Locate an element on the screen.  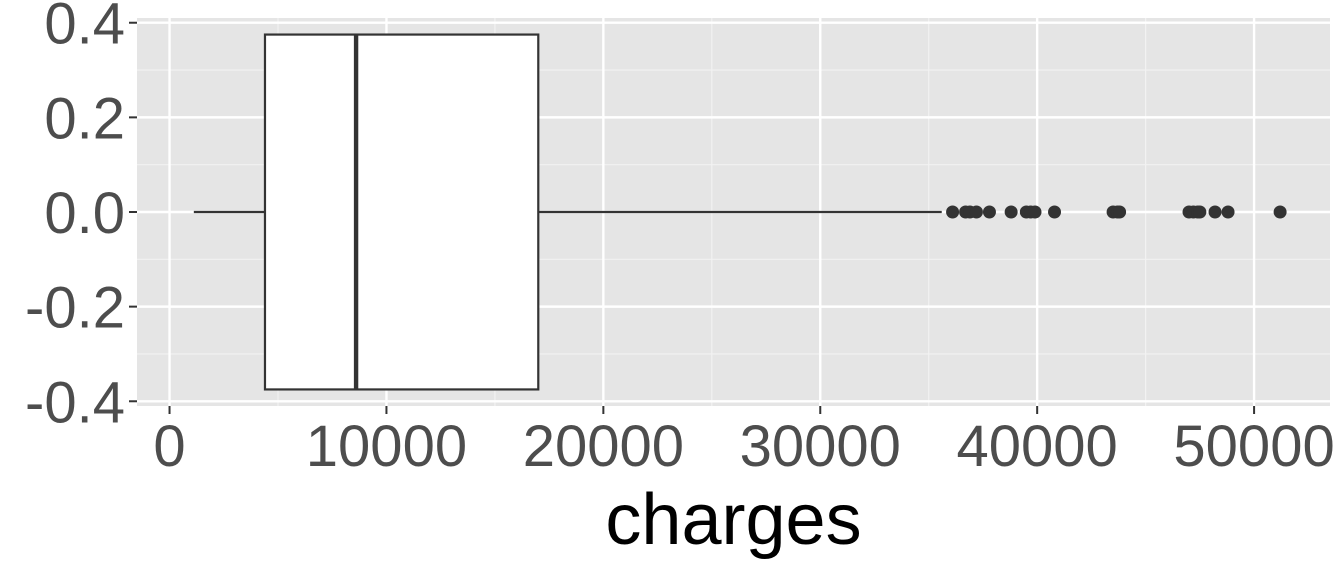
outlier-group is located at coordinates (1116, 212).